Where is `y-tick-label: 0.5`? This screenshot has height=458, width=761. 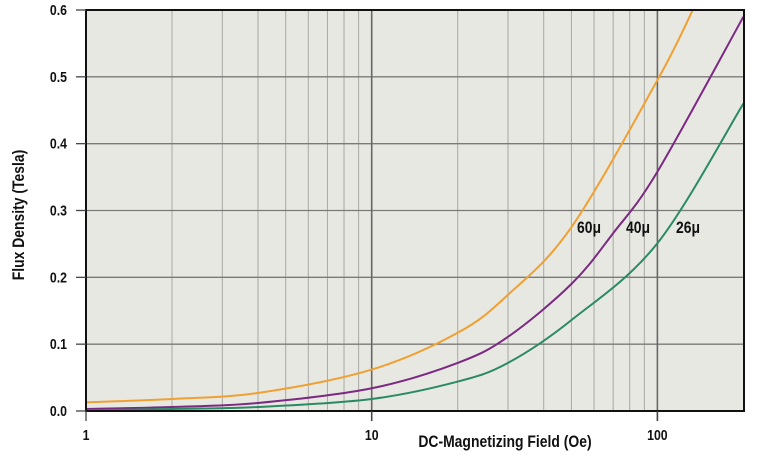 y-tick-label: 0.5 is located at coordinates (58, 77).